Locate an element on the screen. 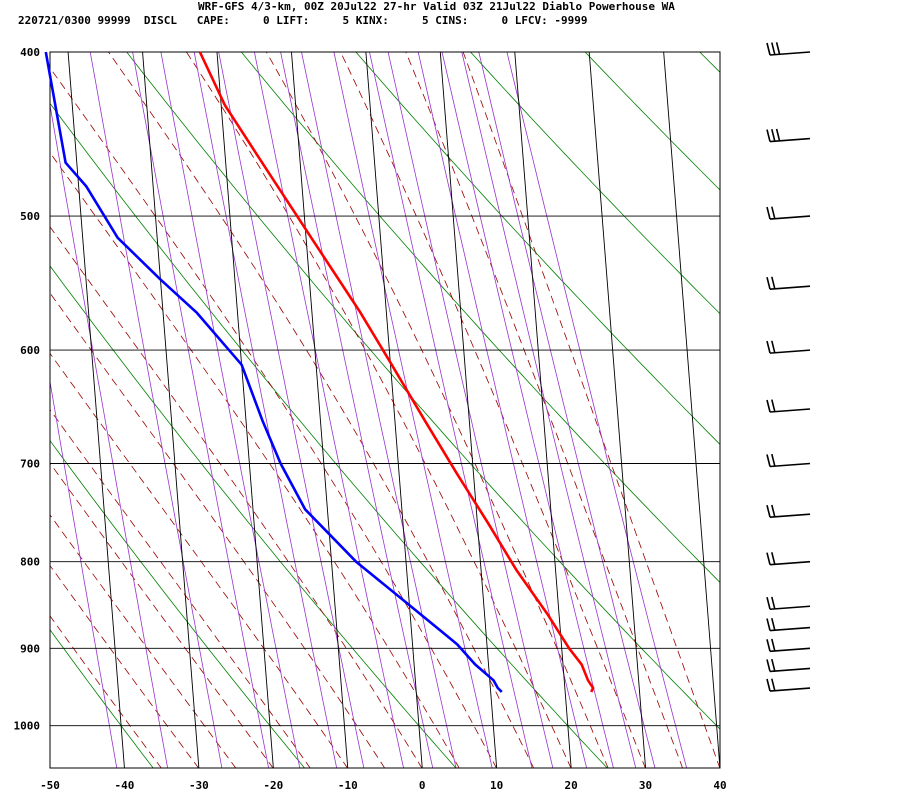 The height and width of the screenshot is (800, 900). y-tick-label: 700 is located at coordinates (30, 463).